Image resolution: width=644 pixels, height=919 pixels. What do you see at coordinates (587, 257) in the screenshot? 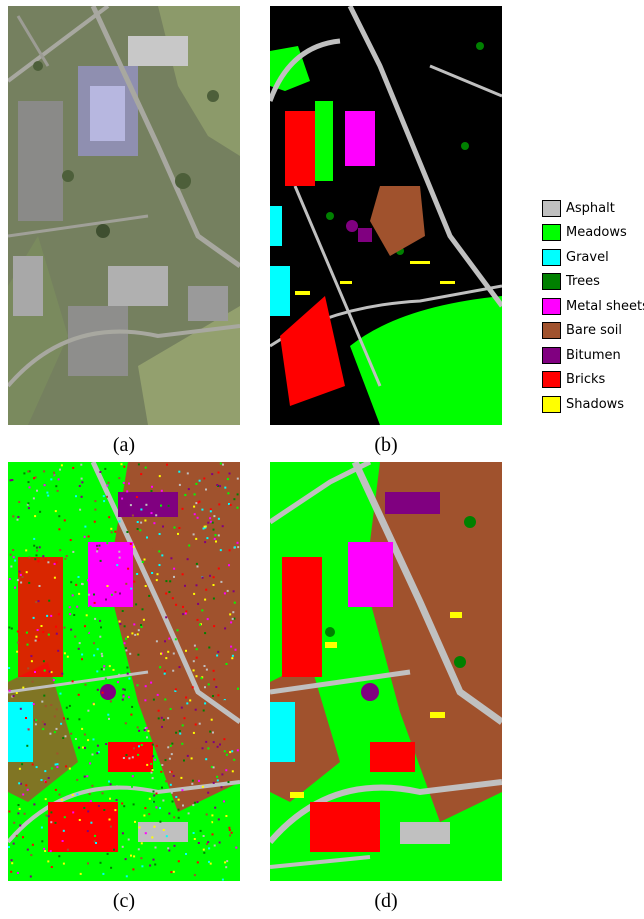
I see `legend-label: Gravel` at bounding box center [587, 257].